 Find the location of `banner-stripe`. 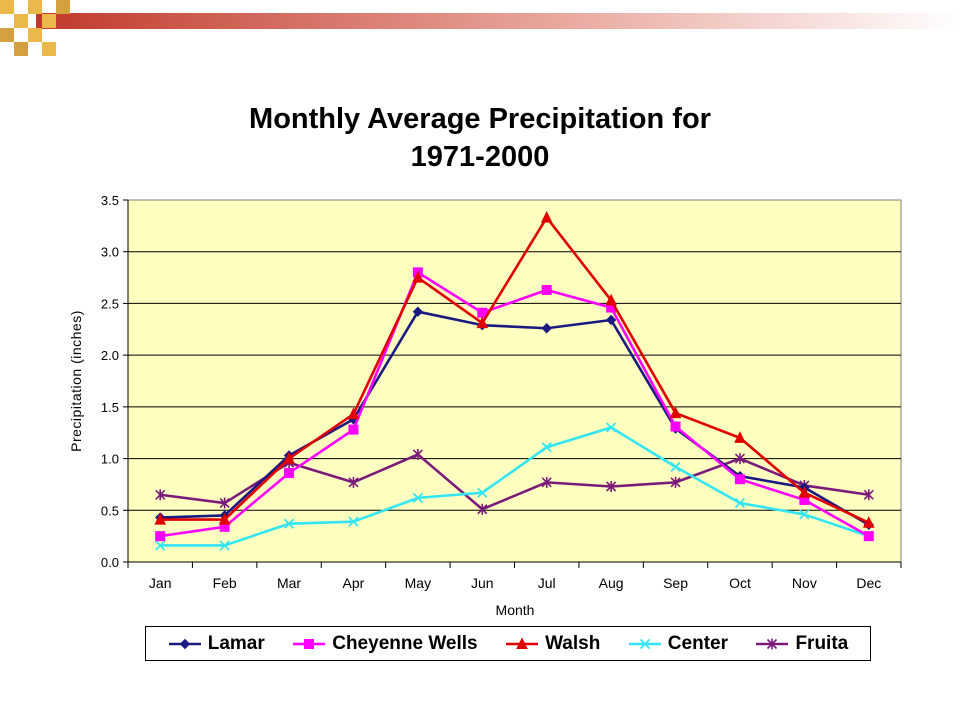

banner-stripe is located at coordinates (498, 21).